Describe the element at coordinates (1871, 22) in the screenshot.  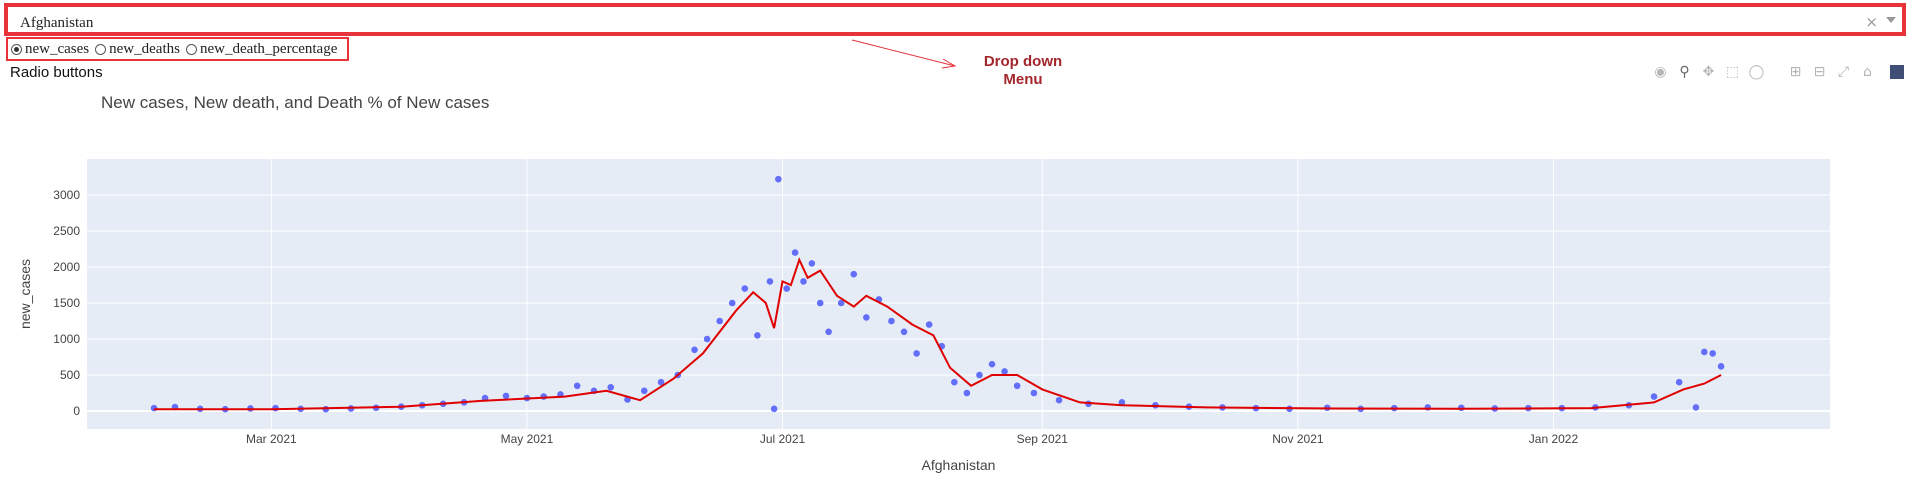
I see `clear-icon: ×` at that location.